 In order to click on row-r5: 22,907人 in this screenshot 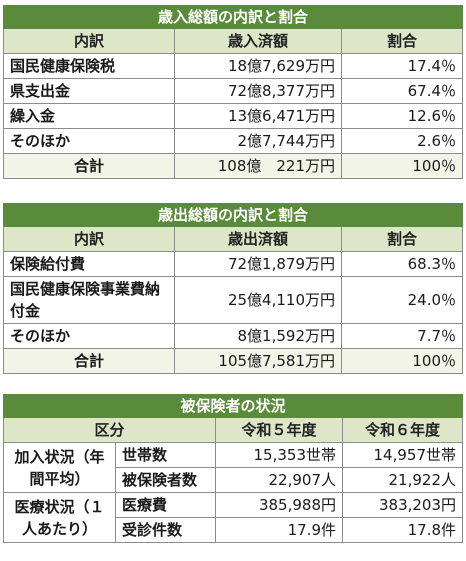, I will do `click(279, 480)`.